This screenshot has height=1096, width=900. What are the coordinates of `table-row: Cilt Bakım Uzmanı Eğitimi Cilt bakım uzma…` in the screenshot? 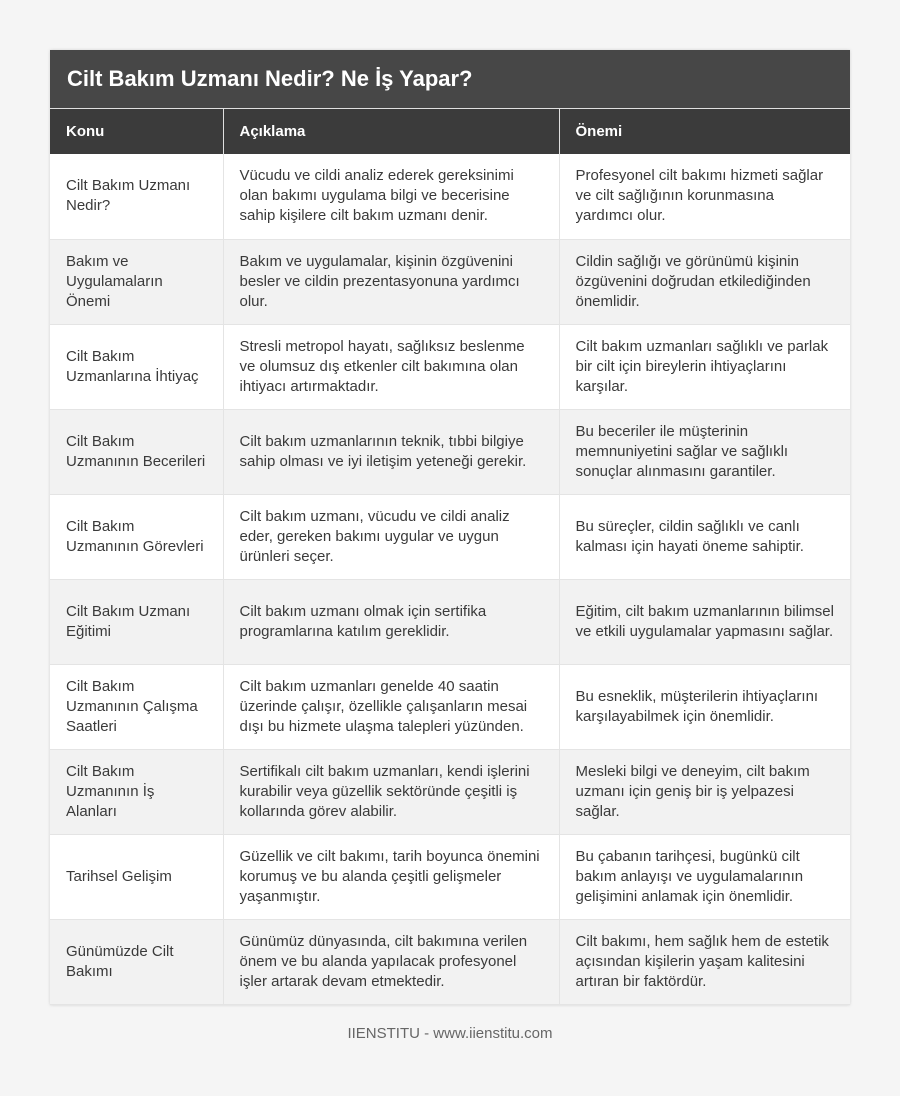 It's located at (450, 622).